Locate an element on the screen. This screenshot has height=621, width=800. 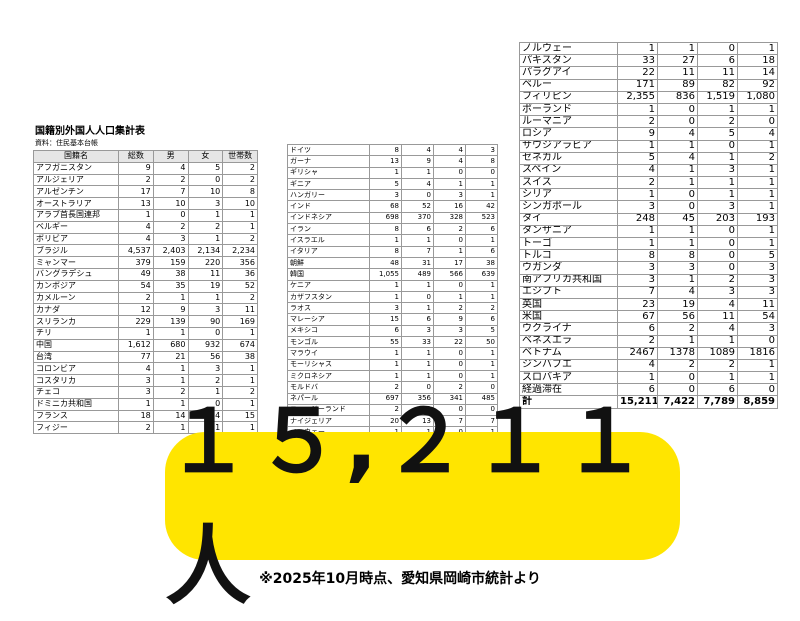
number-cell: 女 is located at coordinates (205, 156).